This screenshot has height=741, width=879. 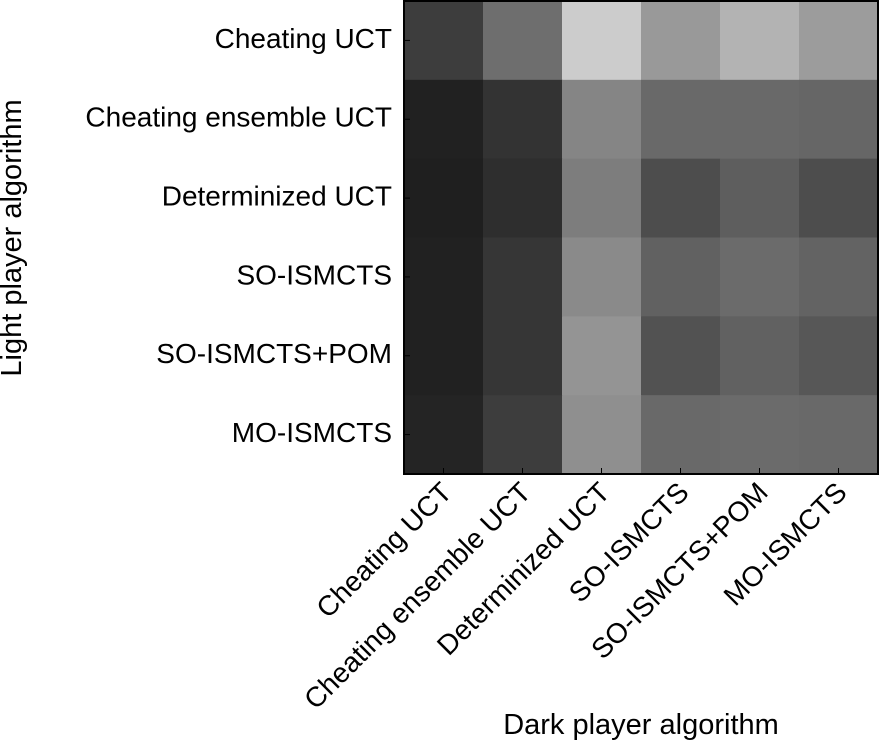 What do you see at coordinates (274, 353) in the screenshot?
I see `y-tick-label: SO-ISMCTS+POM` at bounding box center [274, 353].